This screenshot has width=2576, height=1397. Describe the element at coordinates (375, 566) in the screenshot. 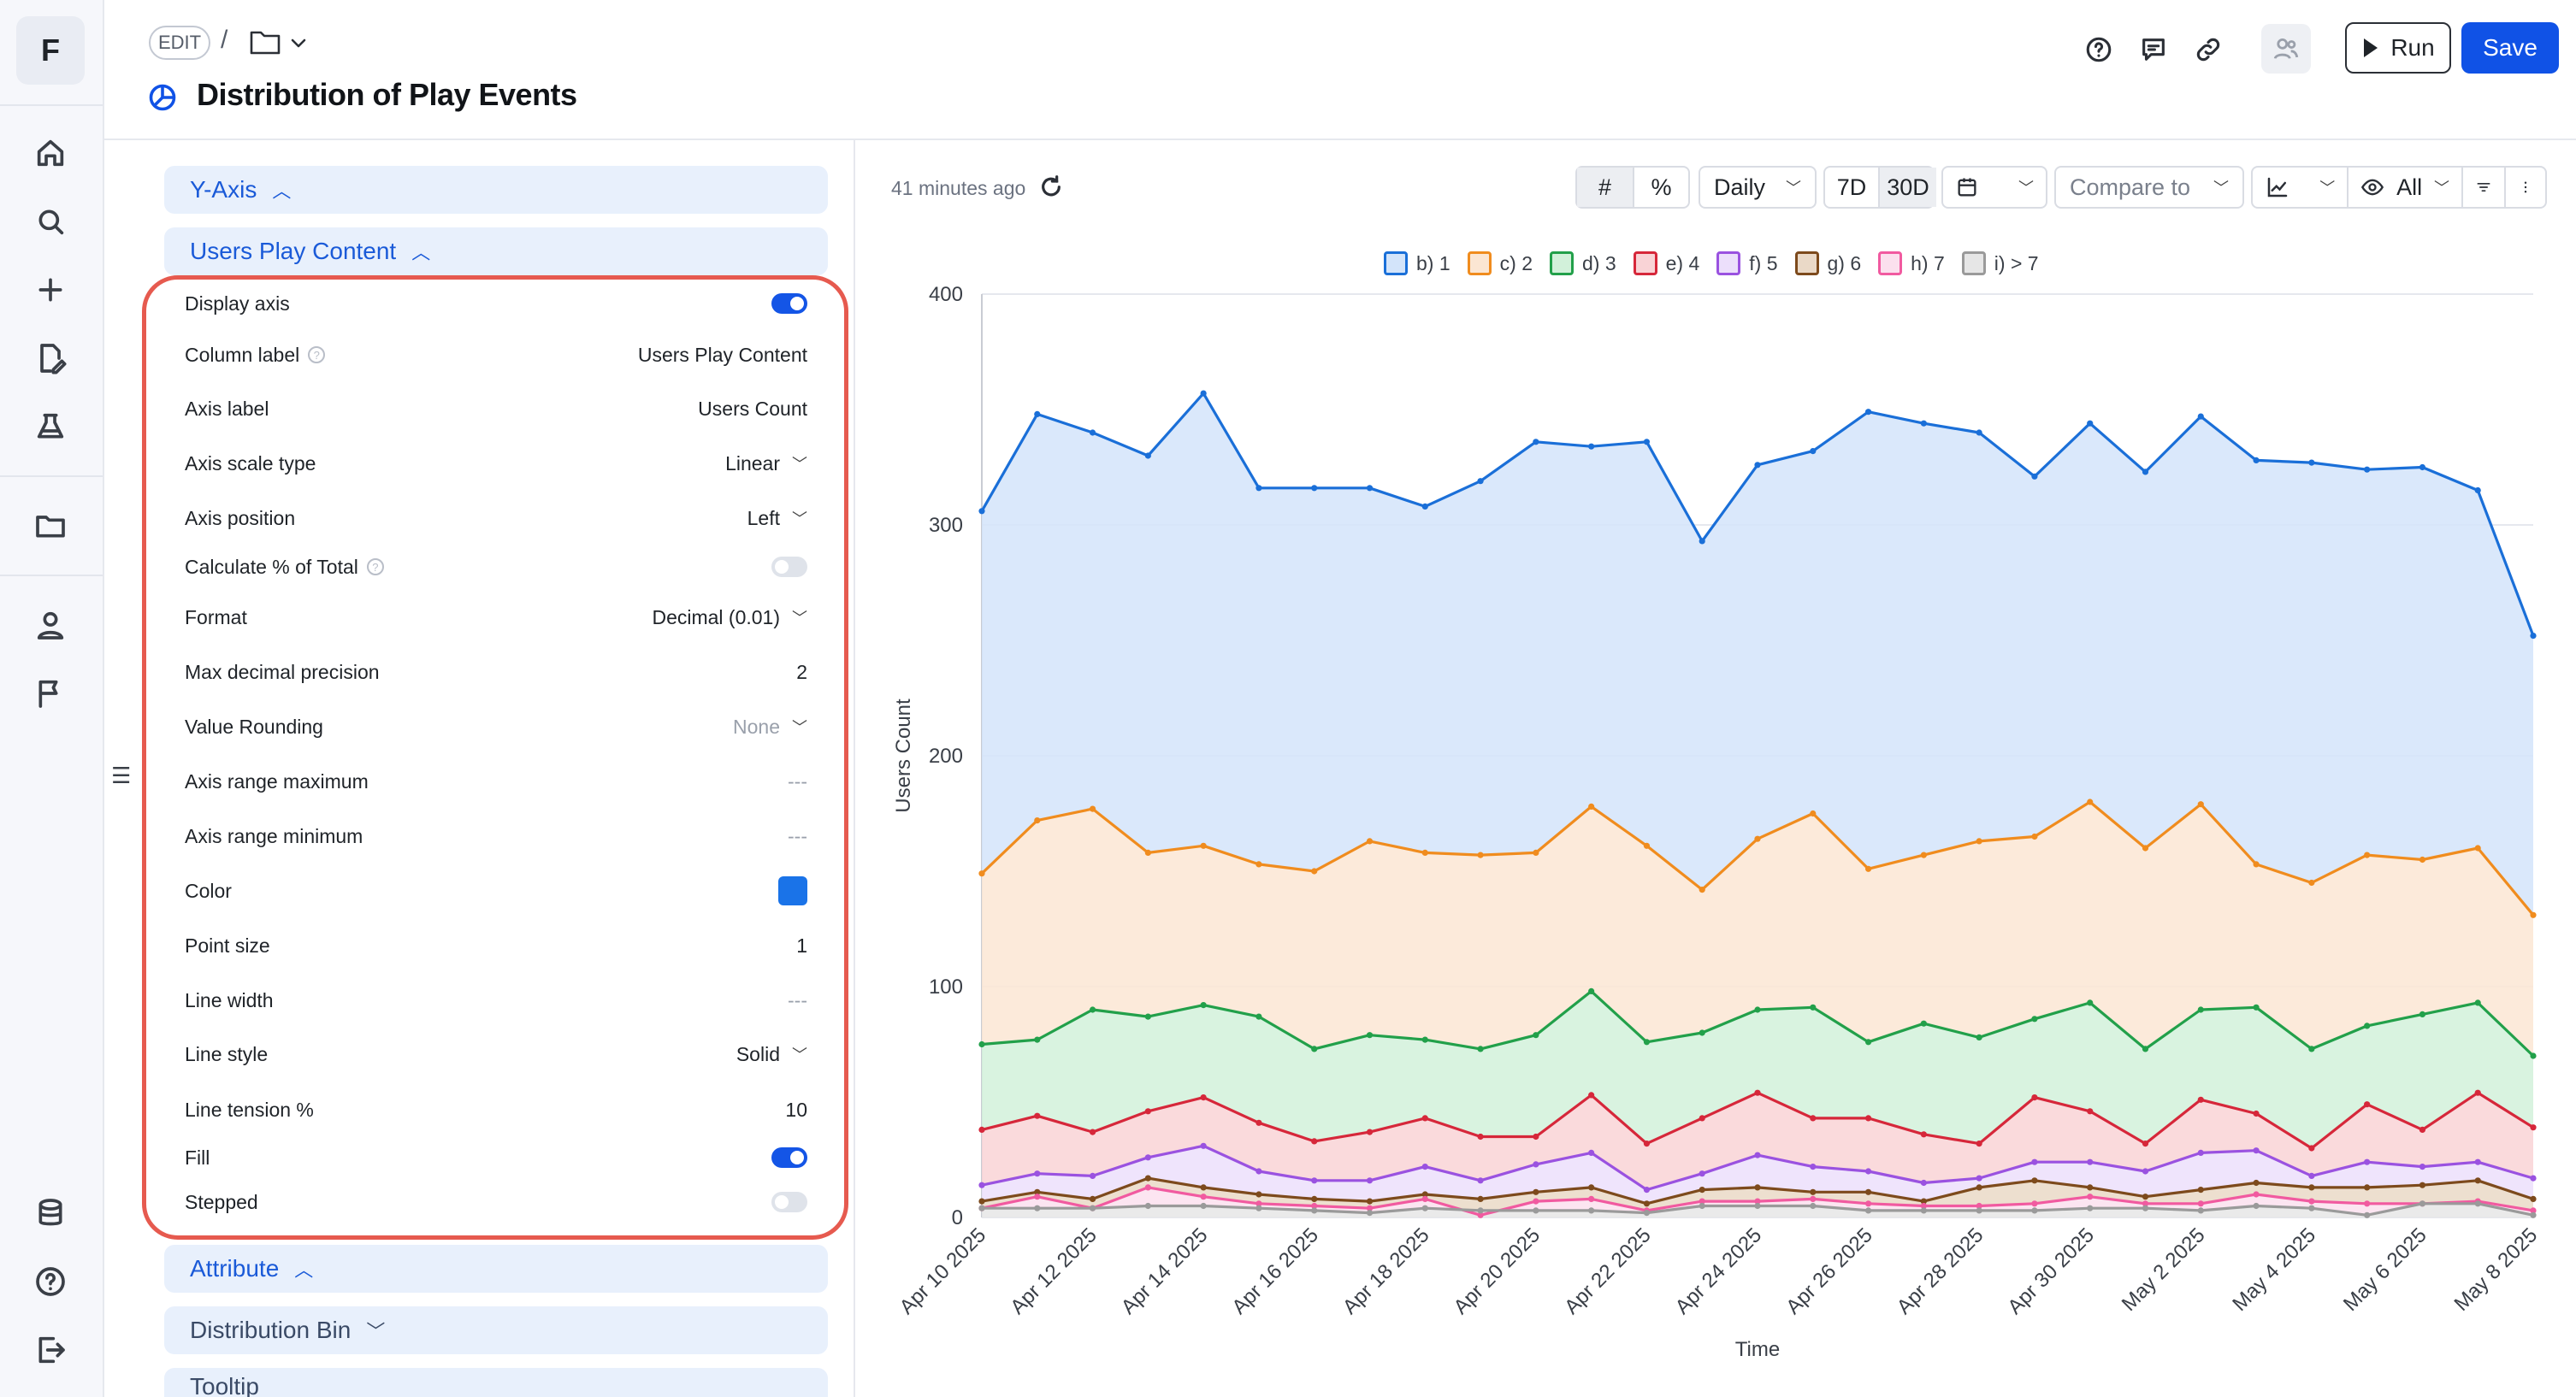

I see `help-icon: ?` at that location.